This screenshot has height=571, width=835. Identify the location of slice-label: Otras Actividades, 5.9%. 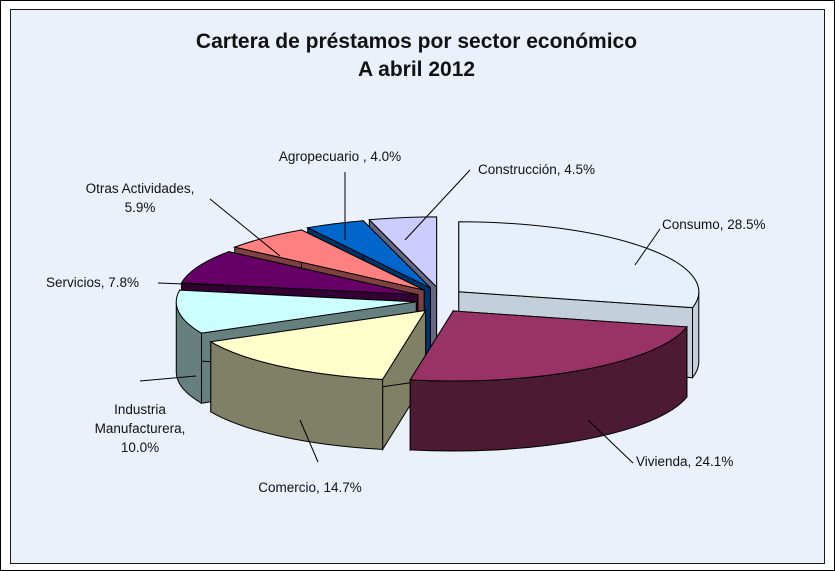
(140, 198).